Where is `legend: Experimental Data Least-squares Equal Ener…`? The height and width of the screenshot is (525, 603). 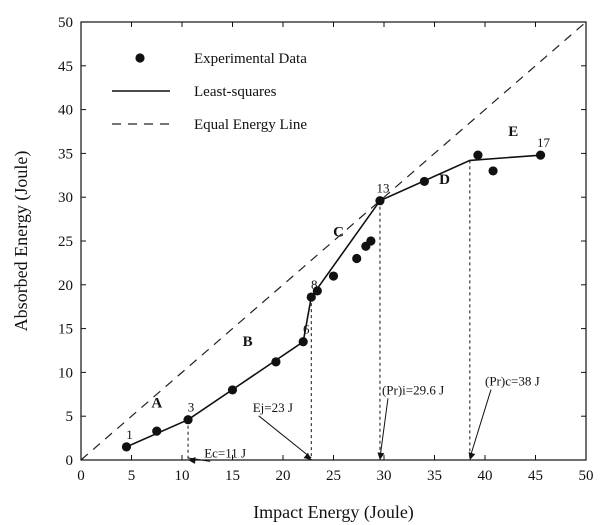
legend: Experimental Data Least-squares Equal Ener… is located at coordinates (209, 92).